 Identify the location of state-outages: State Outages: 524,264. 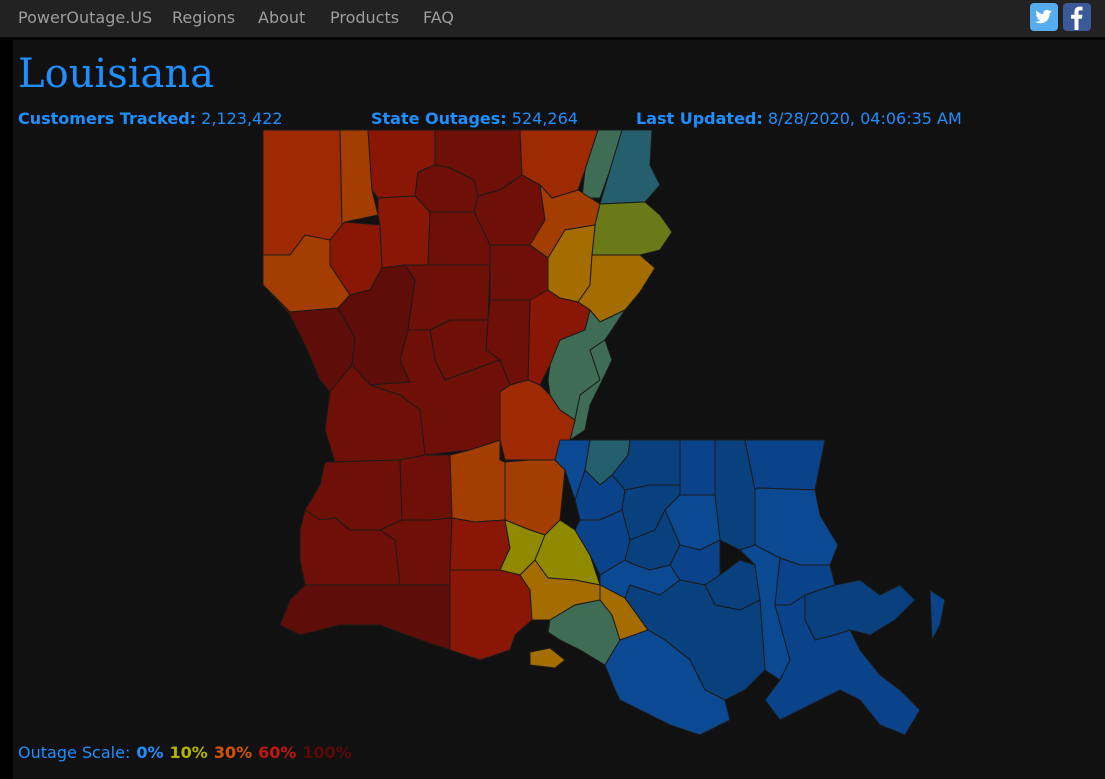
(474, 118).